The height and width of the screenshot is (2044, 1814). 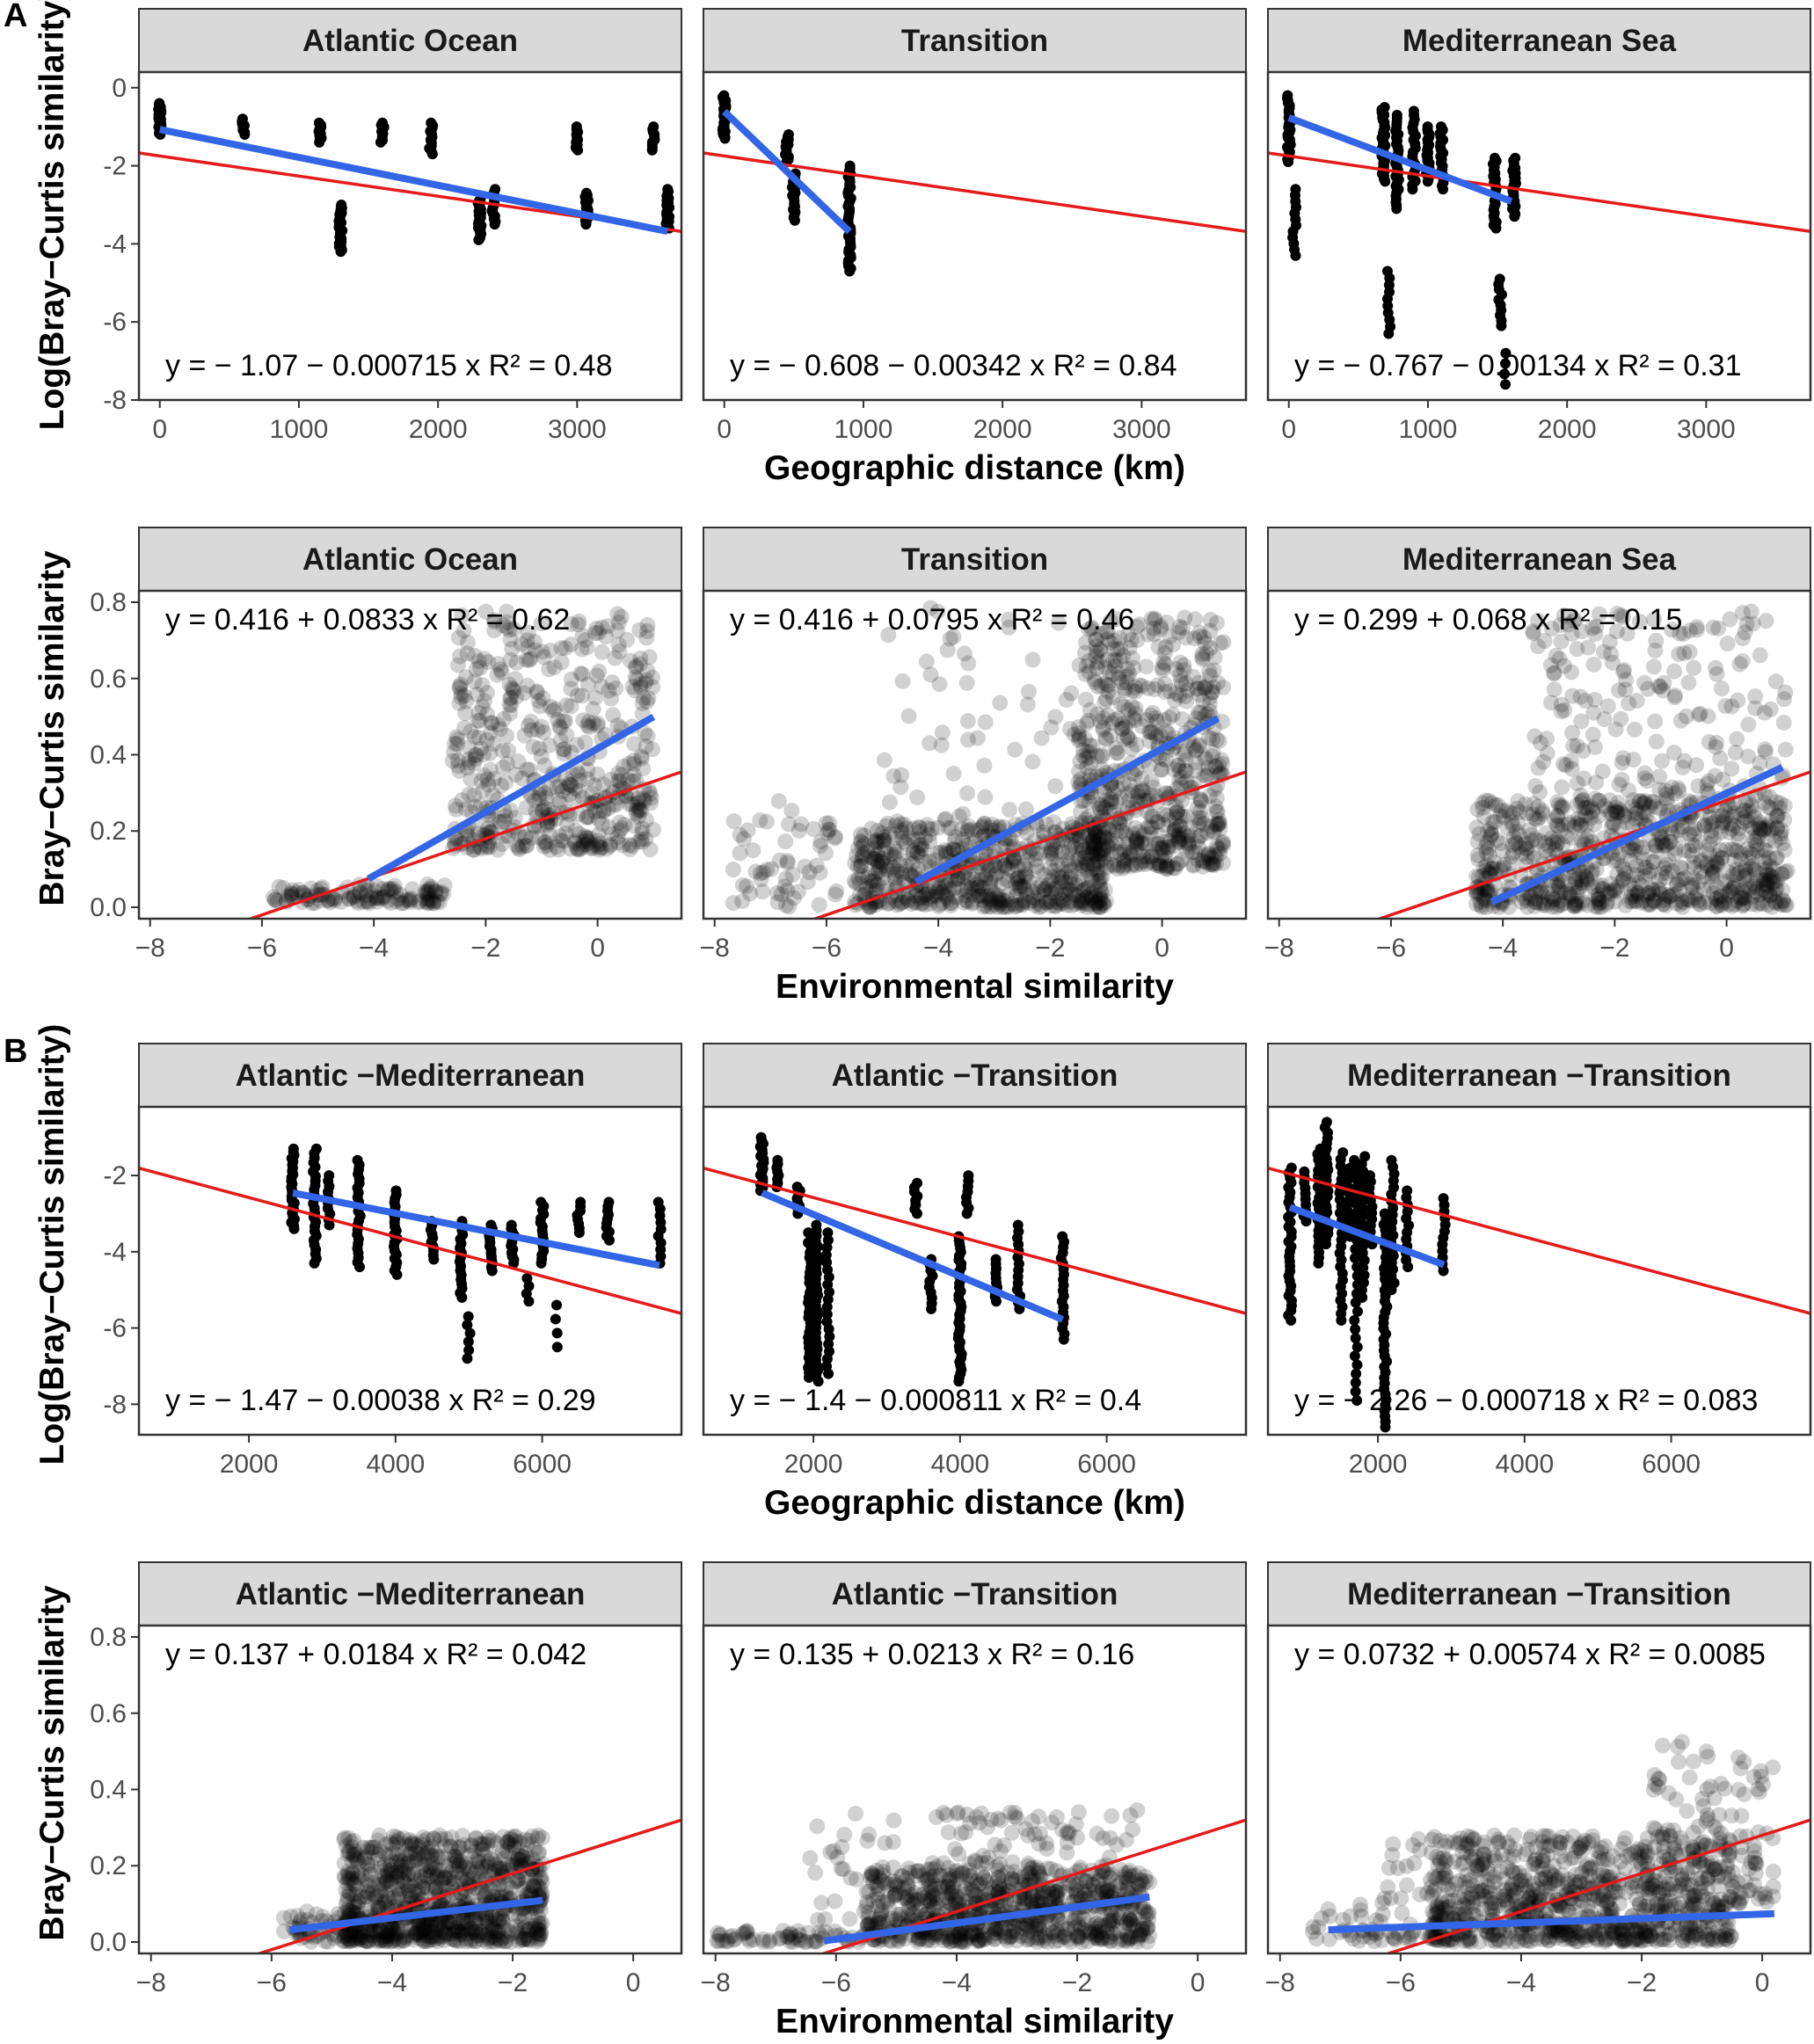 What do you see at coordinates (975, 1241) in the screenshot?
I see `reference-line` at bounding box center [975, 1241].